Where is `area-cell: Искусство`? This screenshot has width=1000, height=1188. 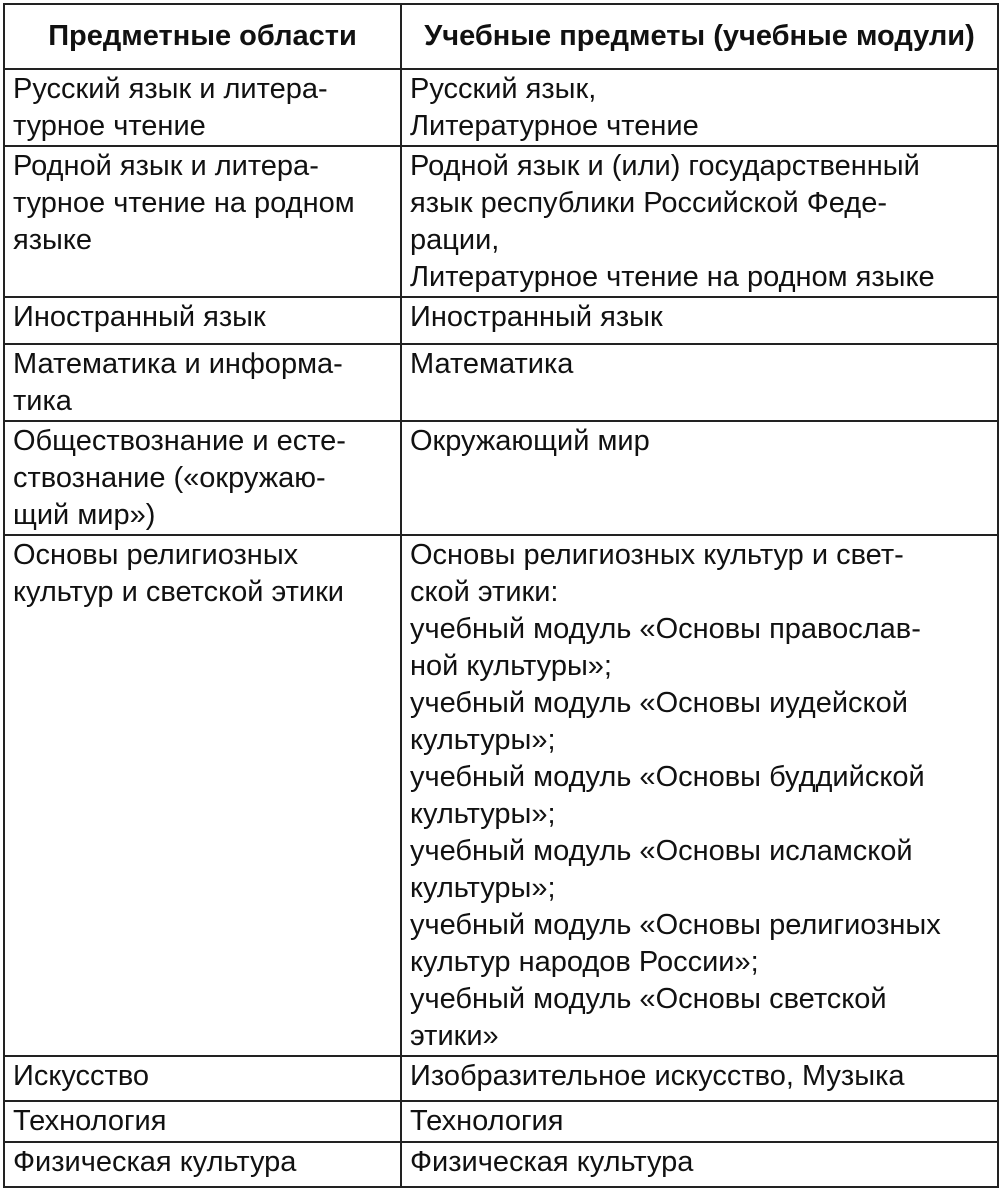 area-cell: Искусство is located at coordinates (202, 1078).